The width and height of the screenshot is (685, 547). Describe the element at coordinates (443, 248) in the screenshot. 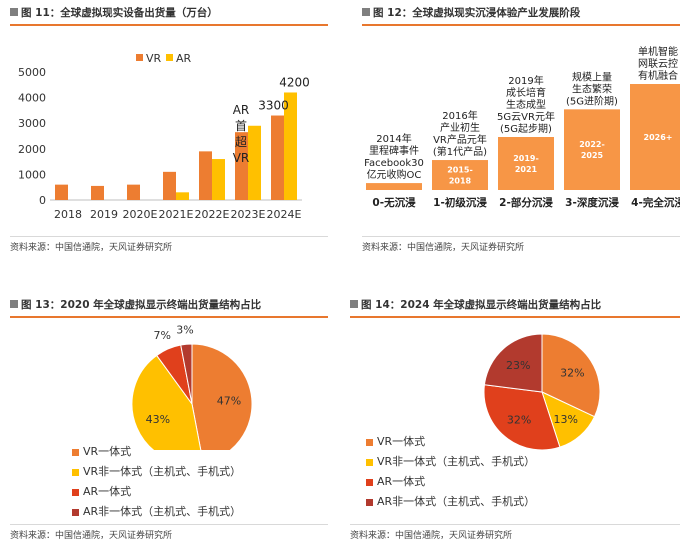

I see `figure-12-source: 资料来源：中国信通院，天风证券研究所` at that location.